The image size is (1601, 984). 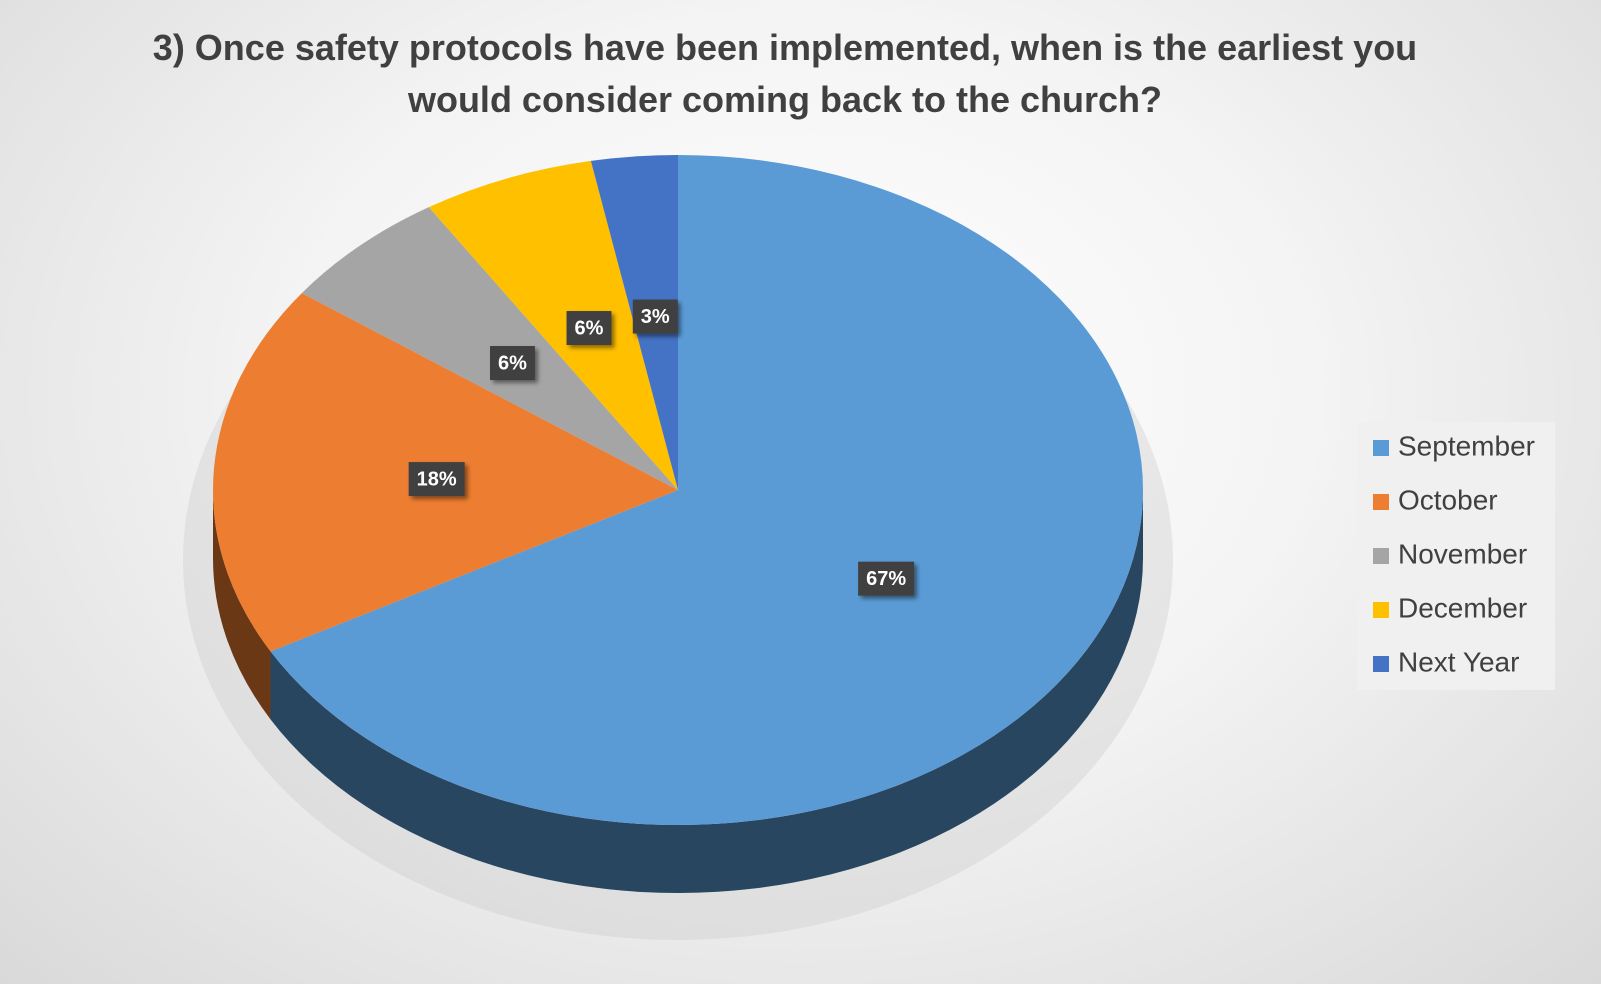 What do you see at coordinates (242, 605) in the screenshot?
I see `slice-side` at bounding box center [242, 605].